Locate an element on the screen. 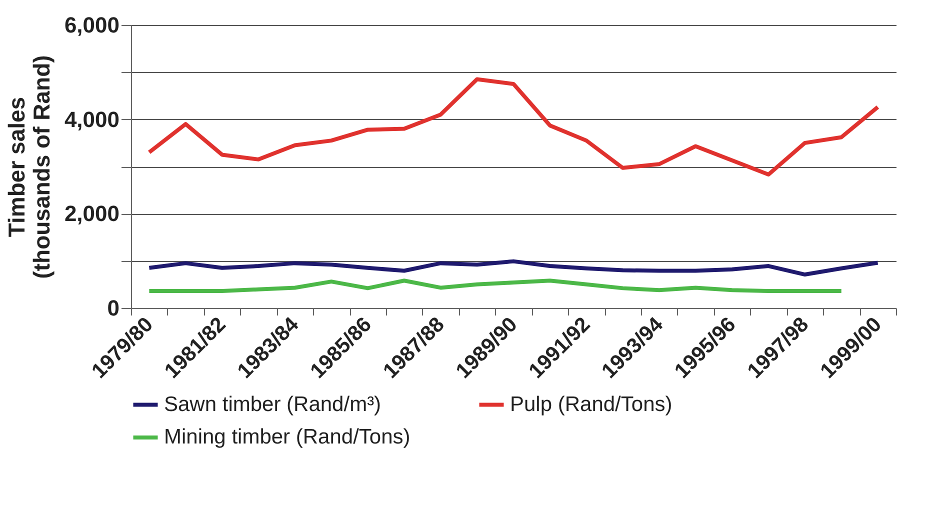 This screenshot has height=524, width=951. legend-label: Mining timber (Rand/Tons) is located at coordinates (287, 437).